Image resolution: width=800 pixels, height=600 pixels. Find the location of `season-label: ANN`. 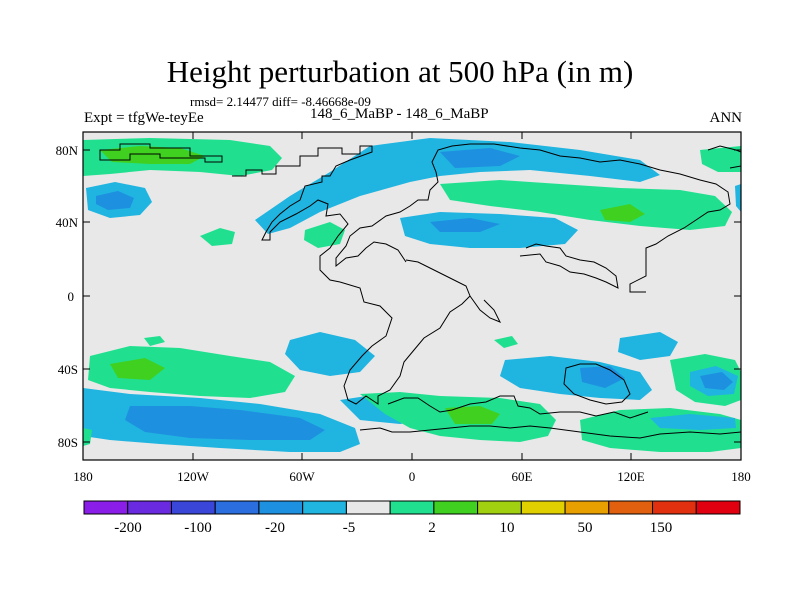

season-label: ANN is located at coordinates (726, 118).